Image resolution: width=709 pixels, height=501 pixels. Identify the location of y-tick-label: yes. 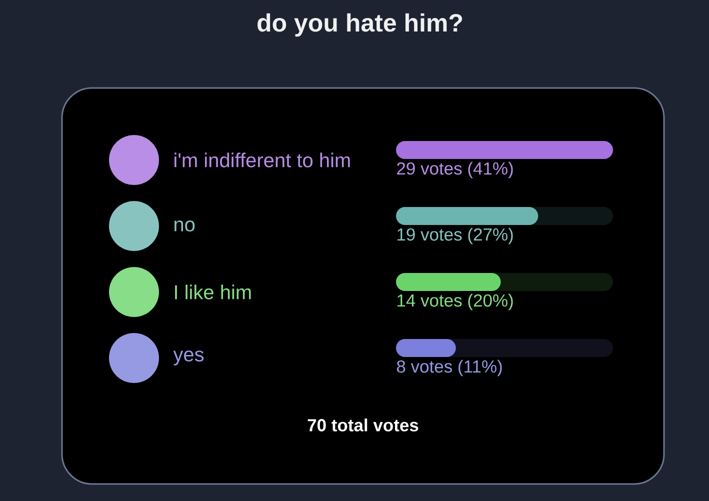
(188, 358).